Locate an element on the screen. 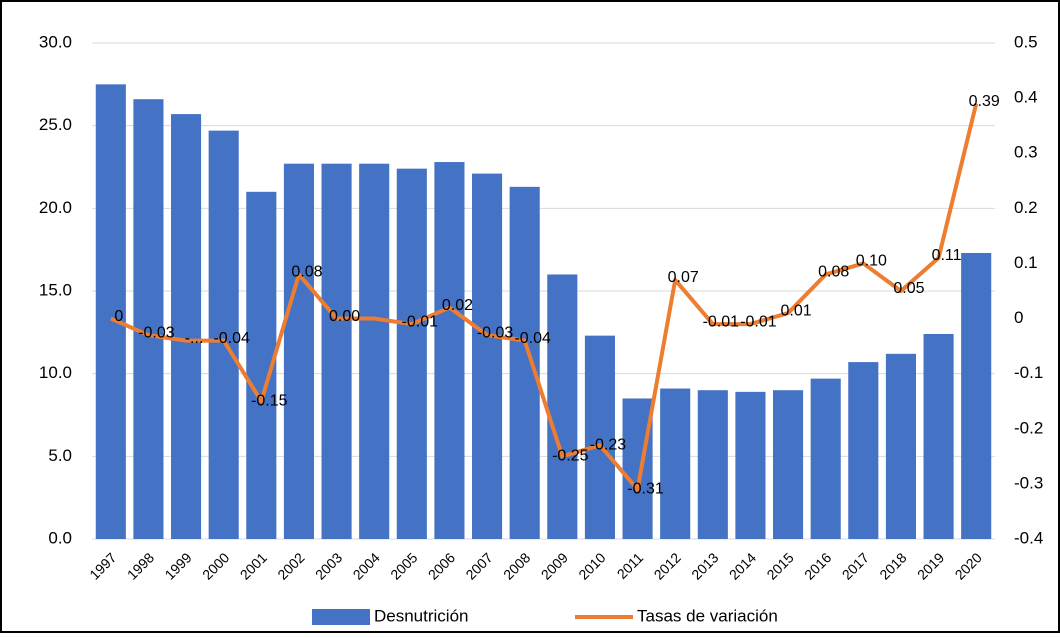 The height and width of the screenshot is (638, 1060). data-label: 0.01 is located at coordinates (795, 310).